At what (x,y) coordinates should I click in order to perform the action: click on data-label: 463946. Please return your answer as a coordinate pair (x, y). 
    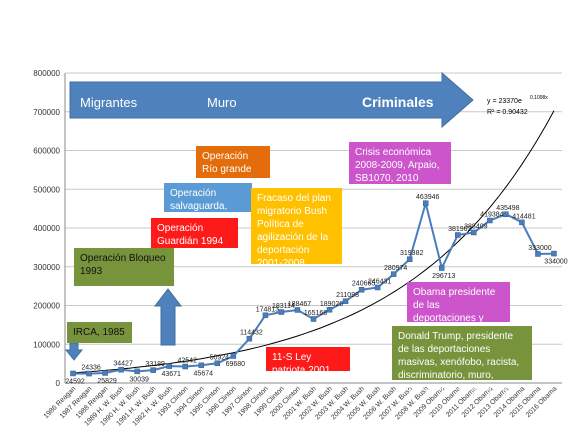
    Looking at the image, I should click on (427, 197).